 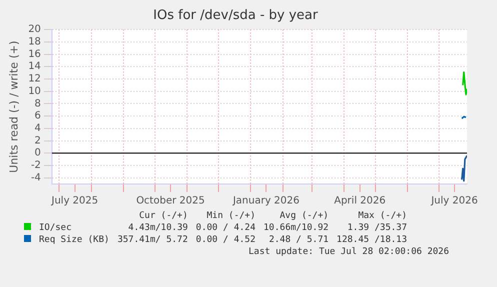 I want to click on text: 2.48 / 5.71, so click(x=299, y=240).